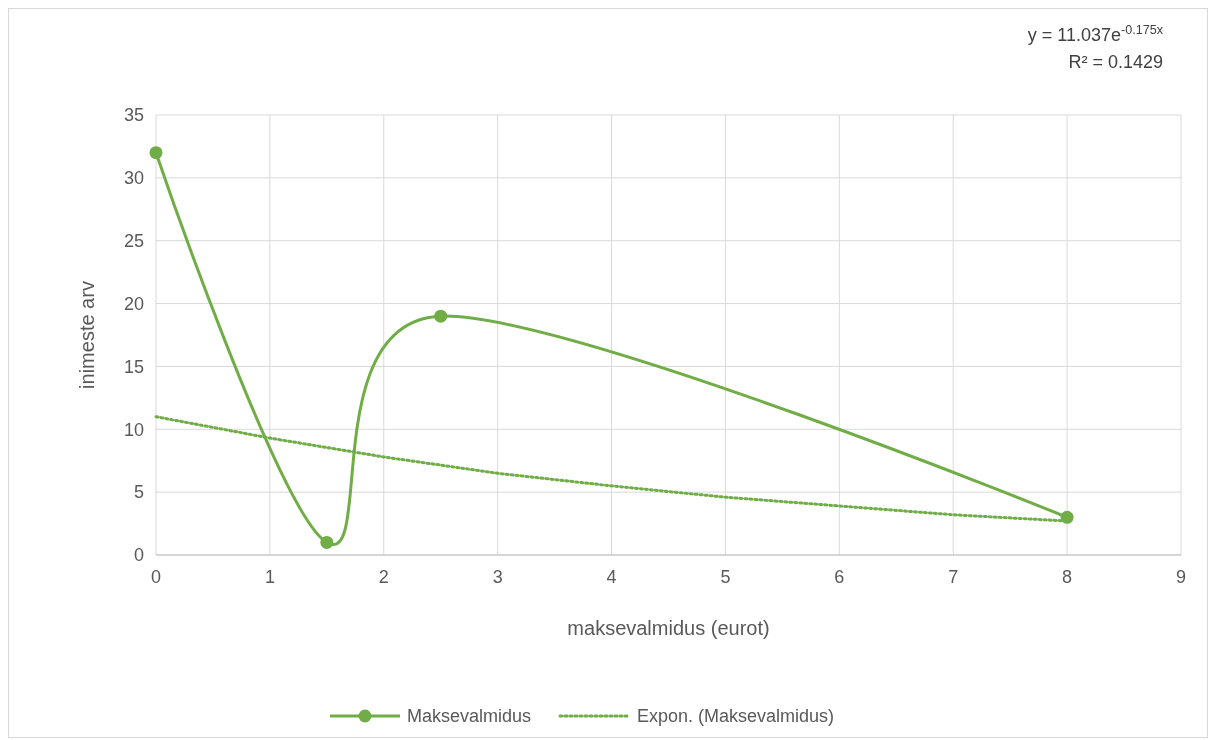 This screenshot has width=1208, height=740. I want to click on x-axis-title: maksevalmidus (eurot), so click(668, 628).